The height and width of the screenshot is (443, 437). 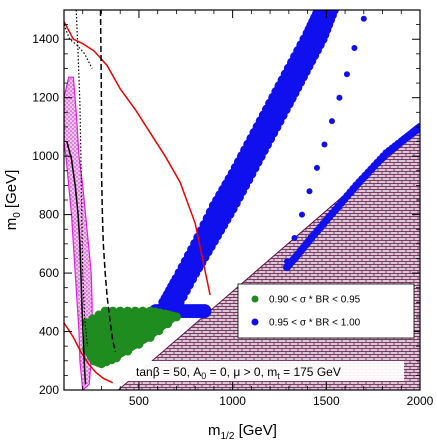 I want to click on y-axis-label-main: m, so click(x=11, y=224).